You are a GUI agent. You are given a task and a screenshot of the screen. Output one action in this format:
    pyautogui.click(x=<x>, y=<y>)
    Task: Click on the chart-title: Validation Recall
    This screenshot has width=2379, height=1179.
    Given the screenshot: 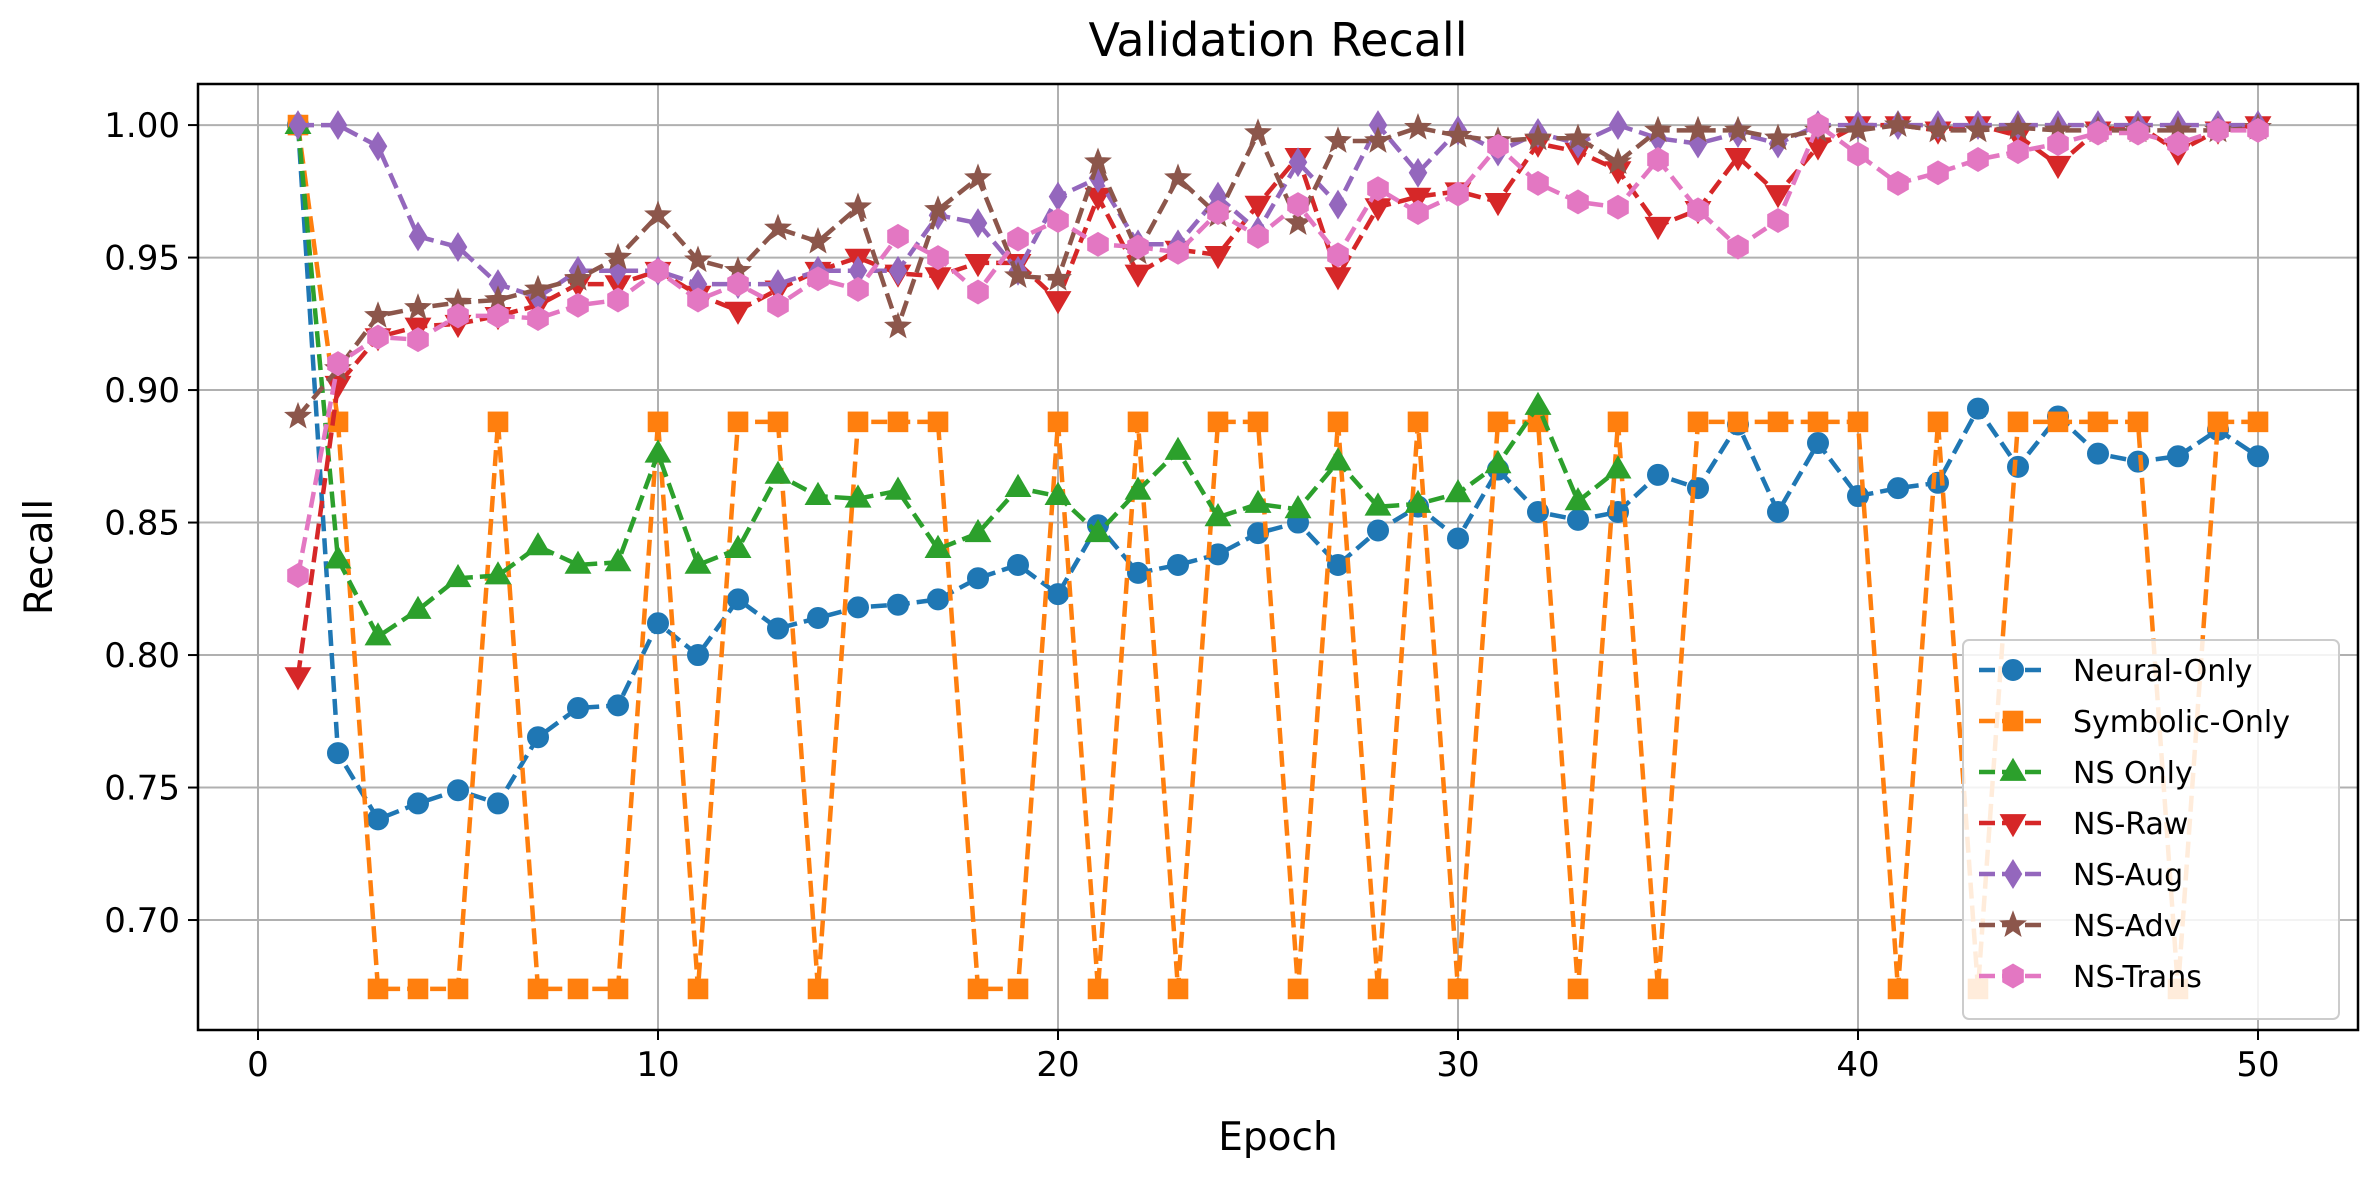 What is the action you would take?
    pyautogui.click(x=1277, y=40)
    